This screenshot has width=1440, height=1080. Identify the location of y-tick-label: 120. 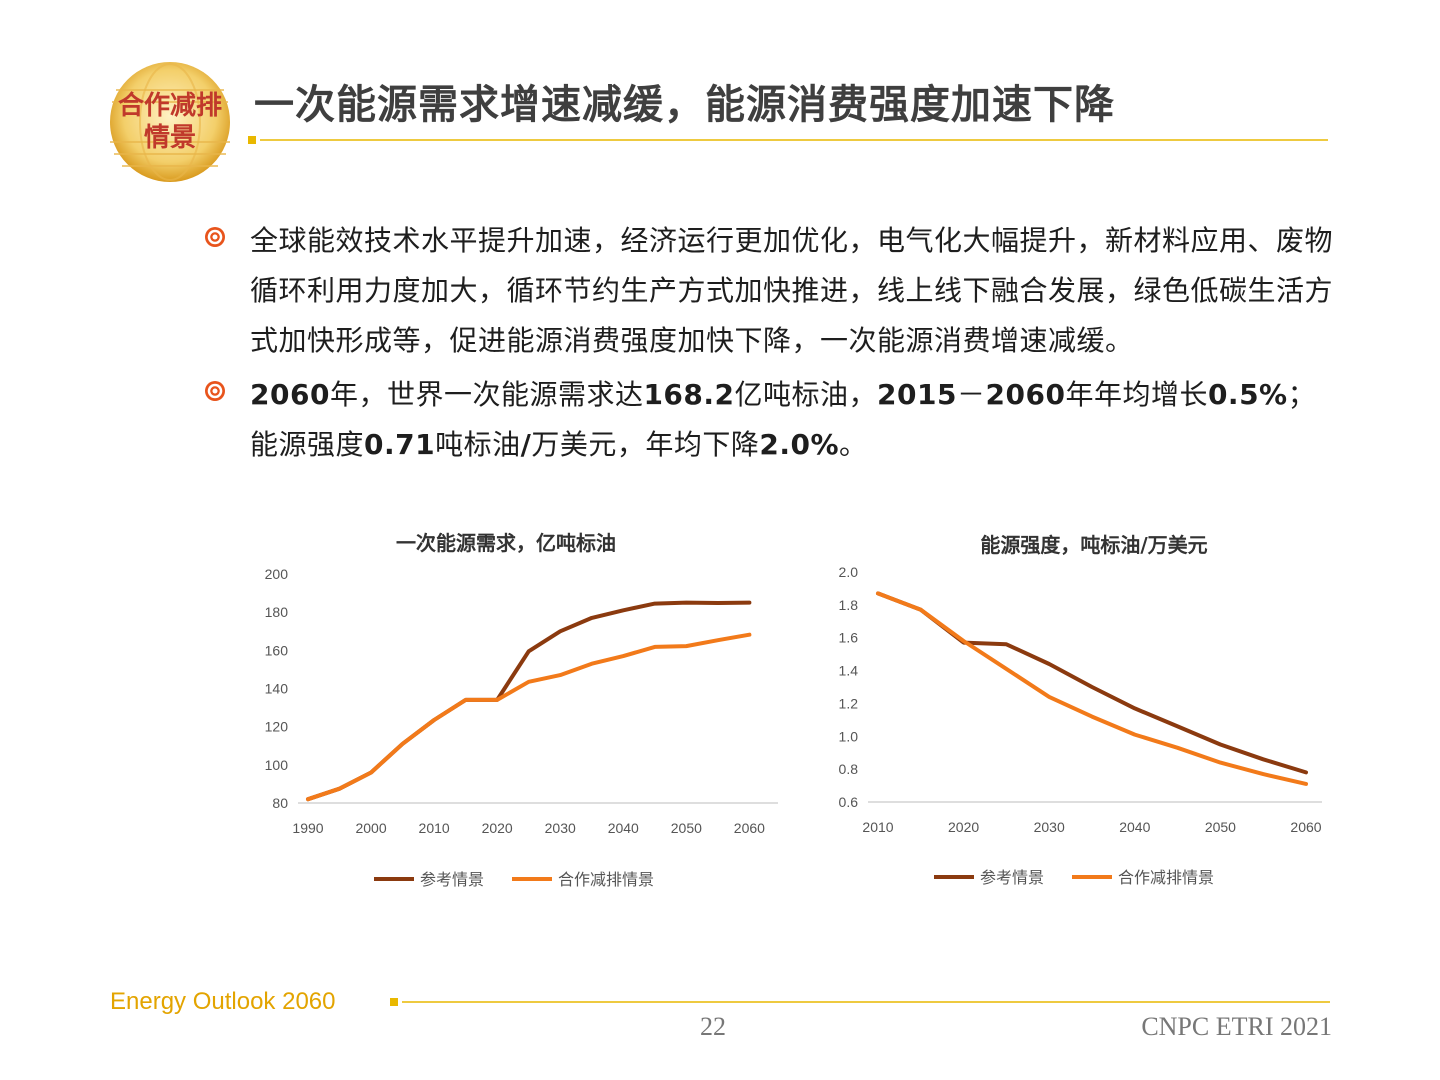
(277, 727).